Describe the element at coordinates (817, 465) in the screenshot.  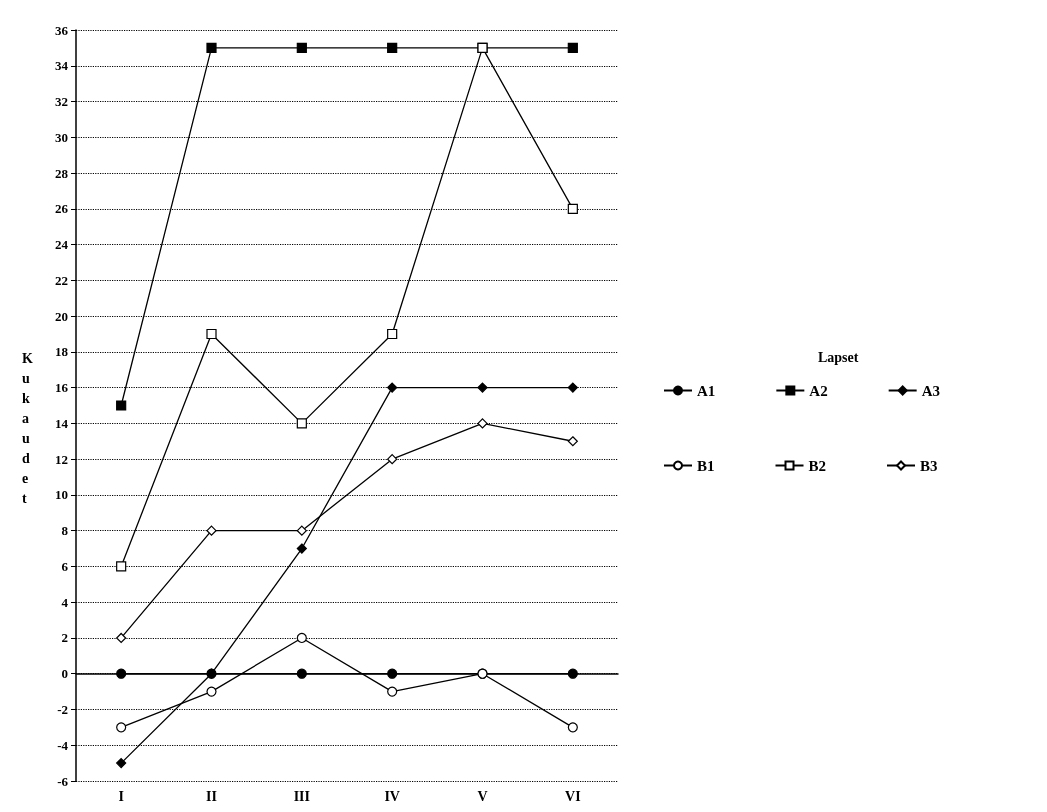
I see `legend-label: B2` at that location.